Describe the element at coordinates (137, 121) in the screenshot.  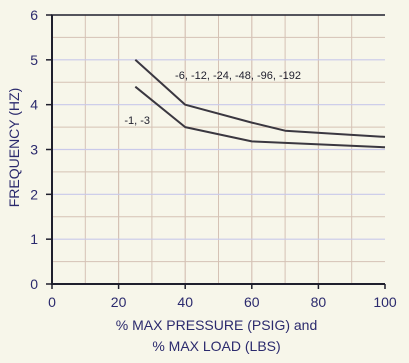
I see `series-label-2: -1, -3` at that location.